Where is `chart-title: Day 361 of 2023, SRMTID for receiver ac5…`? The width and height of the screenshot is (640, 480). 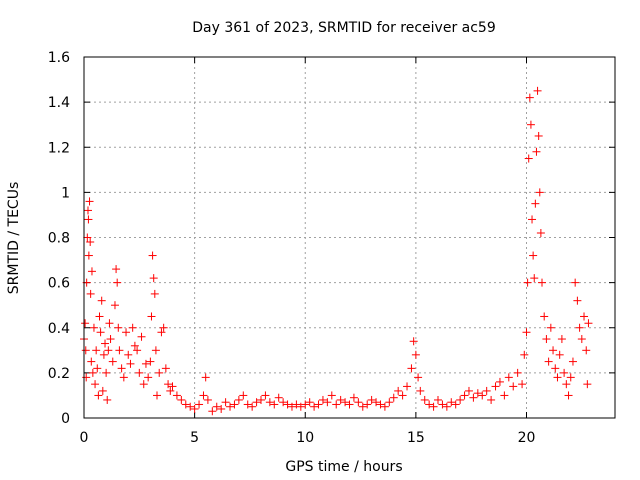 chart-title: Day 361 of 2023, SRMTID for receiver ac5… is located at coordinates (344, 28).